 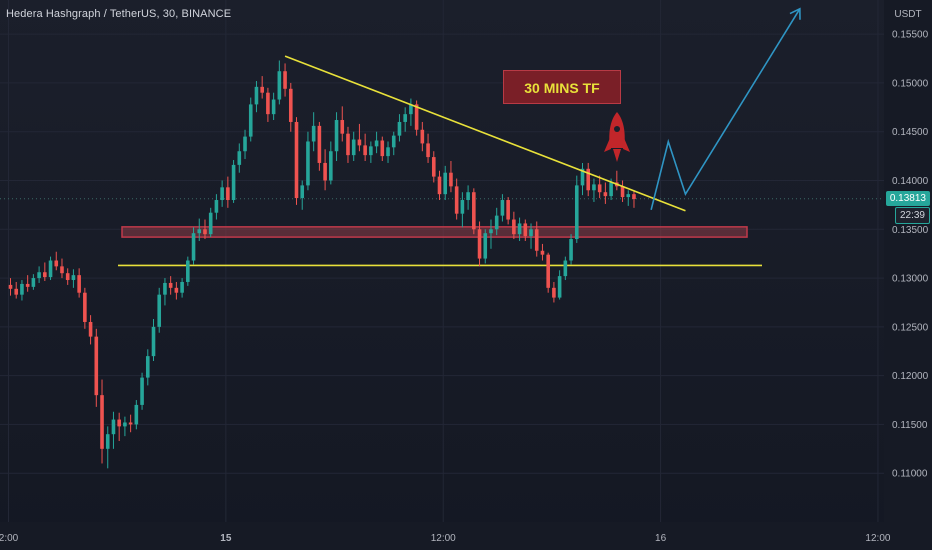 What do you see at coordinates (877, 538) in the screenshot?
I see `time-tick-label: 12:00` at bounding box center [877, 538].